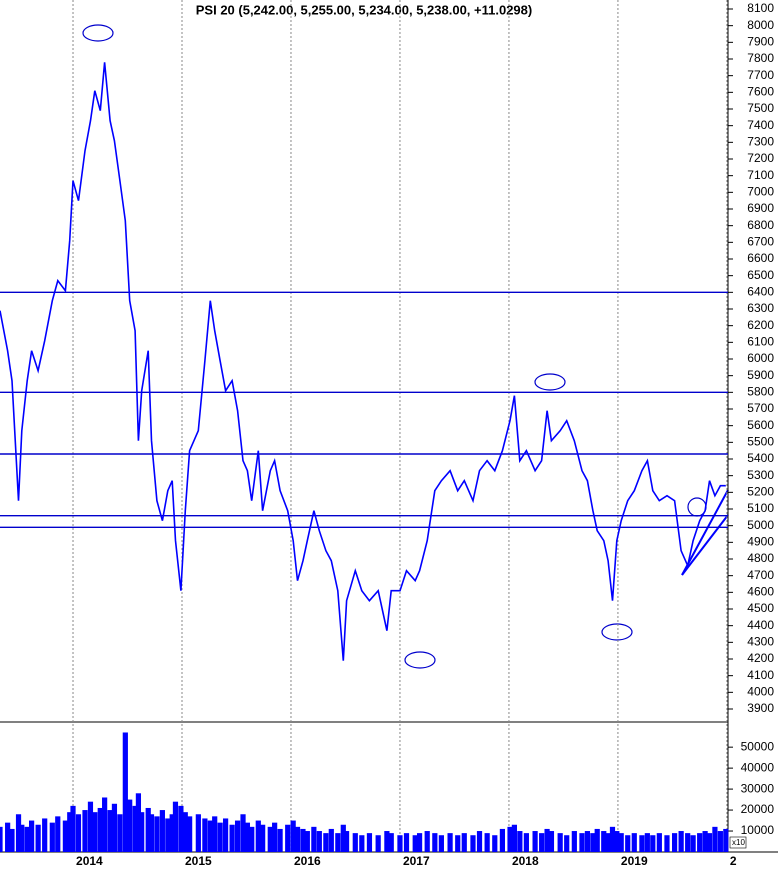 Image resolution: width=778 pixels, height=872 pixels. I want to click on y-tick-label: 3900, so click(760, 708).